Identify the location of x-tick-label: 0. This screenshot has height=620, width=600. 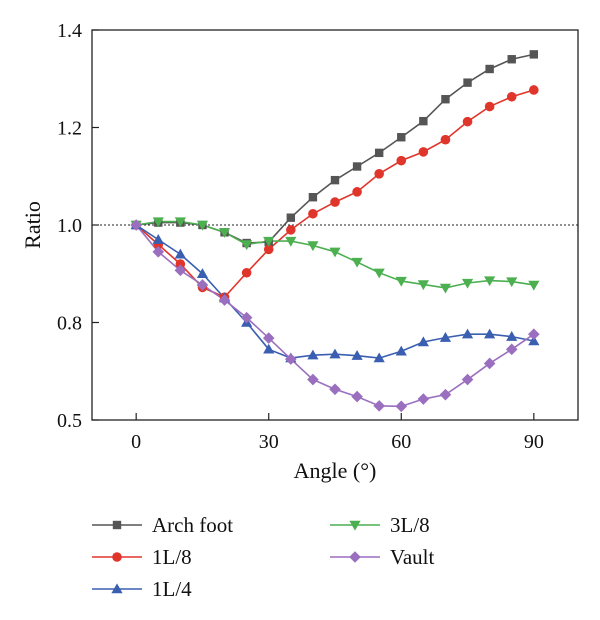
(136, 442).